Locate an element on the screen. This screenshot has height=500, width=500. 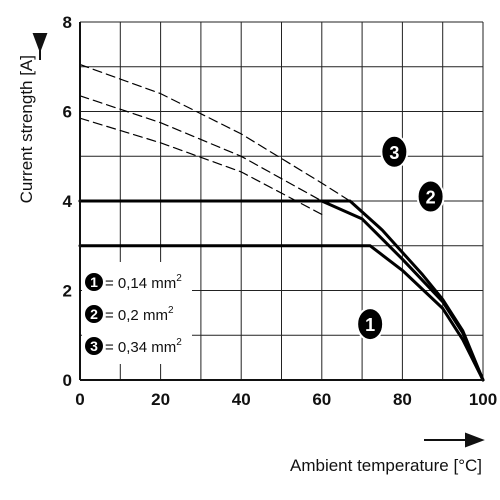
y-tick-label: 4 is located at coordinates (68, 201).